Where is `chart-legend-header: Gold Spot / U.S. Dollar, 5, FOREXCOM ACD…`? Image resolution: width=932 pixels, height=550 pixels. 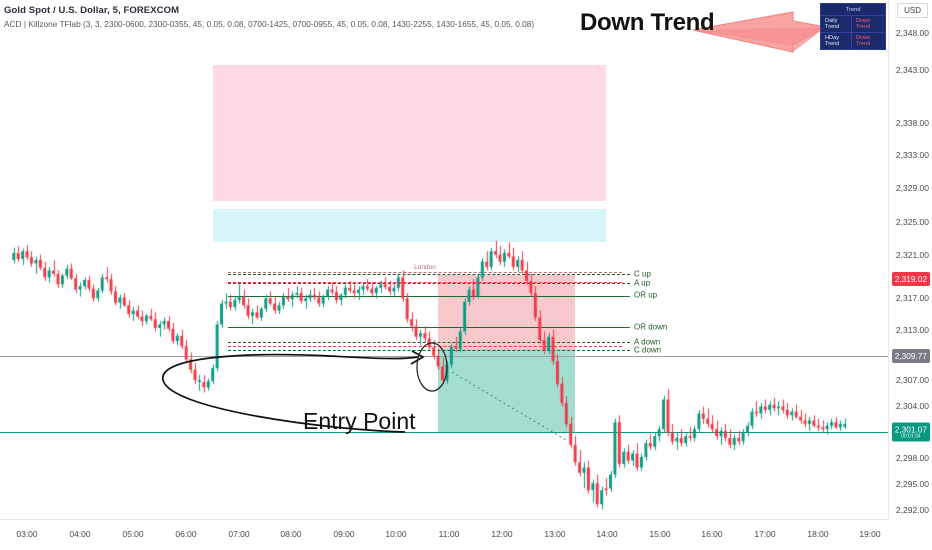 chart-legend-header: Gold Spot / U.S. Dollar, 5, FOREXCOM ACD… is located at coordinates (269, 17).